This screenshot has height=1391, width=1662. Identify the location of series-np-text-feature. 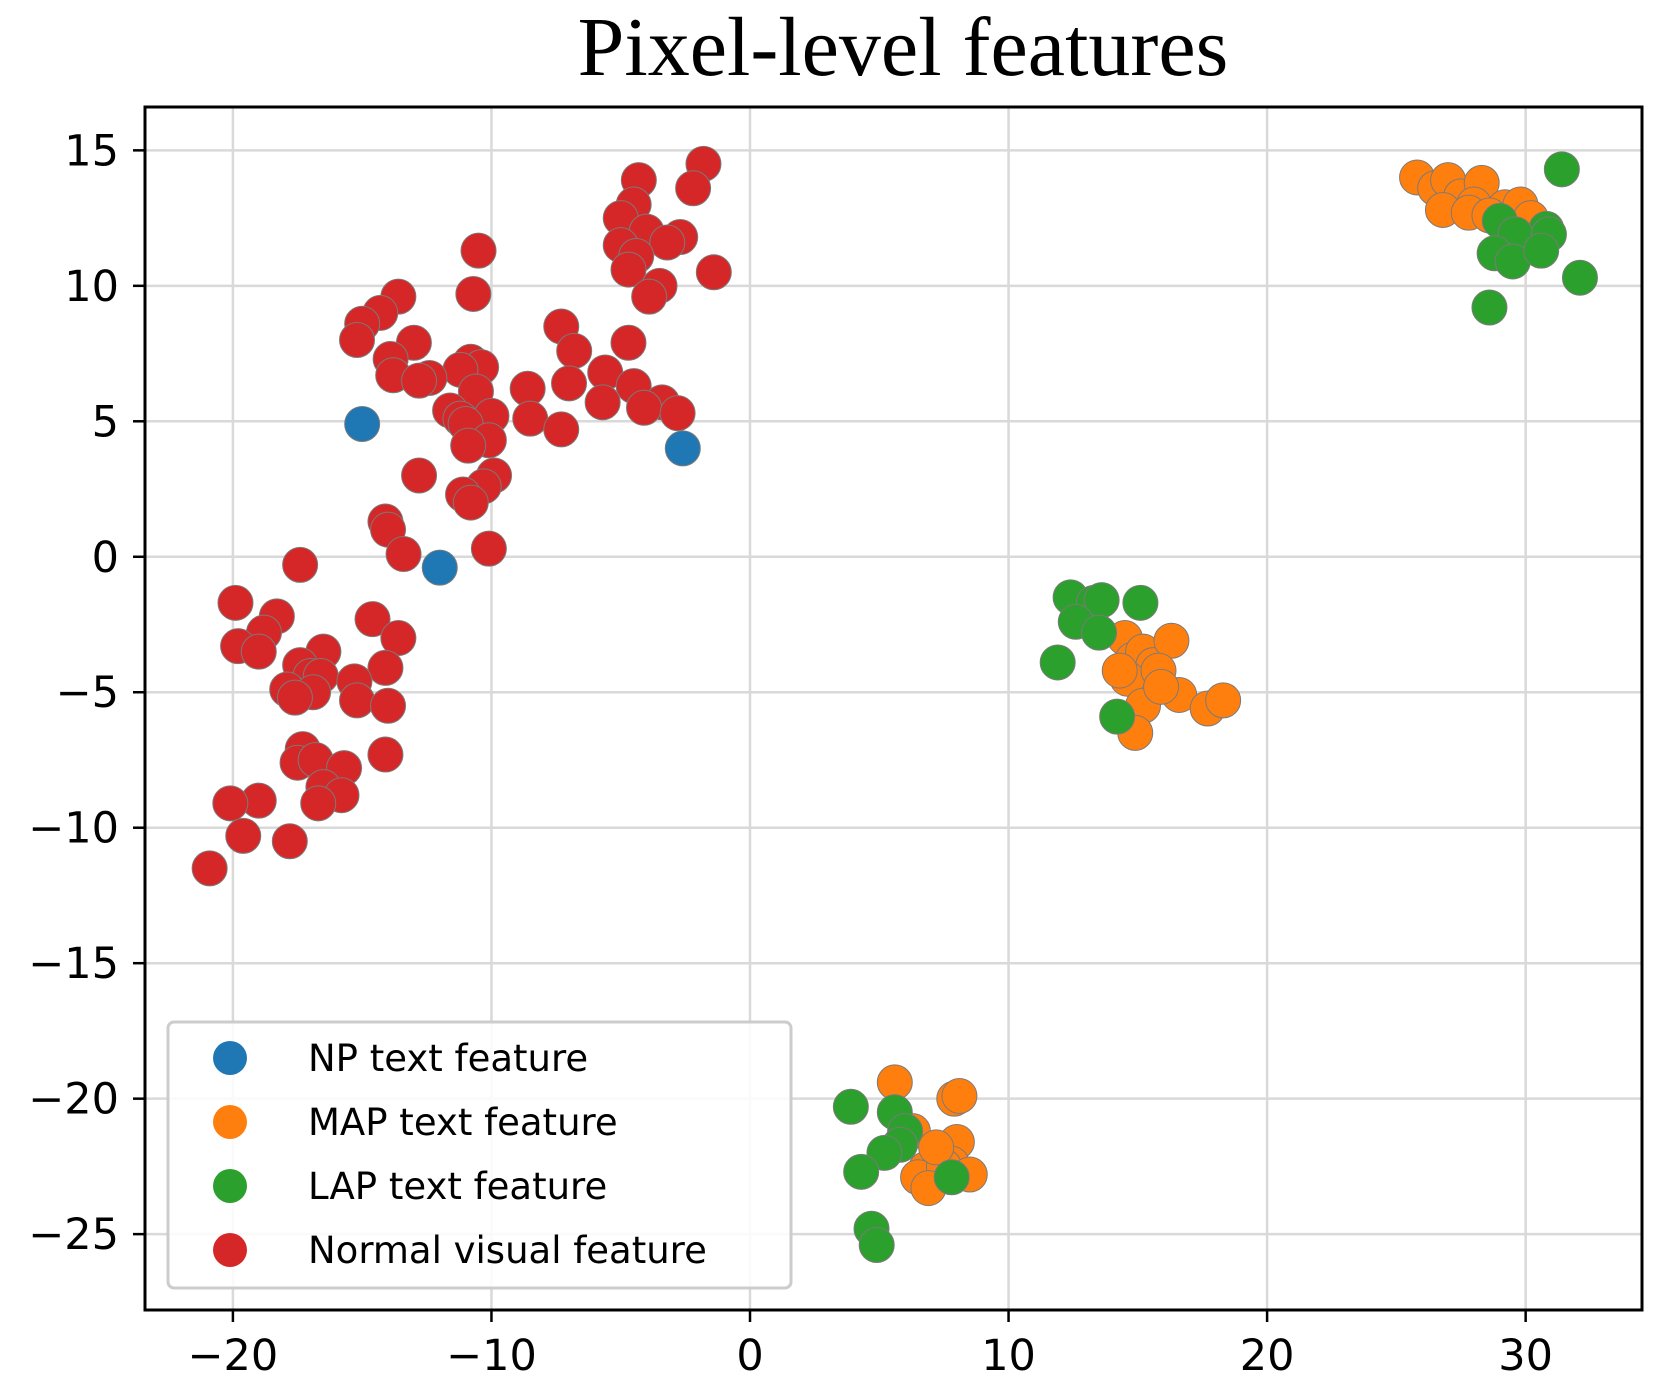
(522, 496).